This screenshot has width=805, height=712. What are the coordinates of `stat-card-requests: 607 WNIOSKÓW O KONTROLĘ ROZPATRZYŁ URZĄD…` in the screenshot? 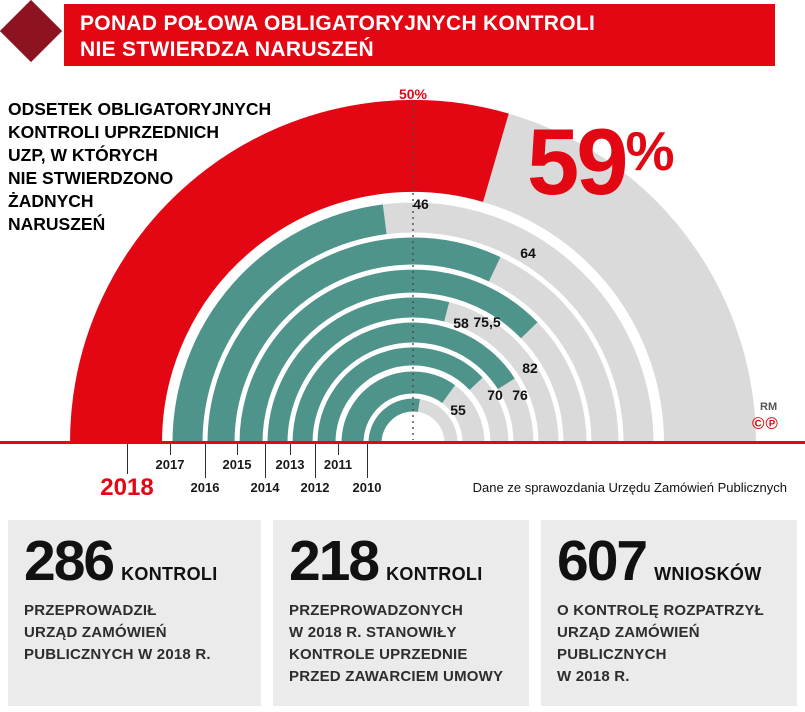 It's located at (669, 613).